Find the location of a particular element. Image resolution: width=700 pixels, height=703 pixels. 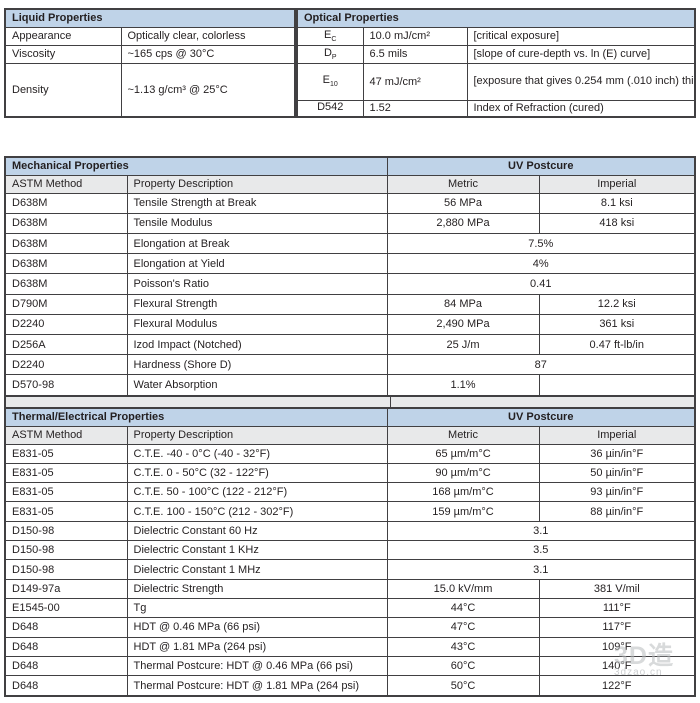

imperial-value: 111°F is located at coordinates (617, 608).